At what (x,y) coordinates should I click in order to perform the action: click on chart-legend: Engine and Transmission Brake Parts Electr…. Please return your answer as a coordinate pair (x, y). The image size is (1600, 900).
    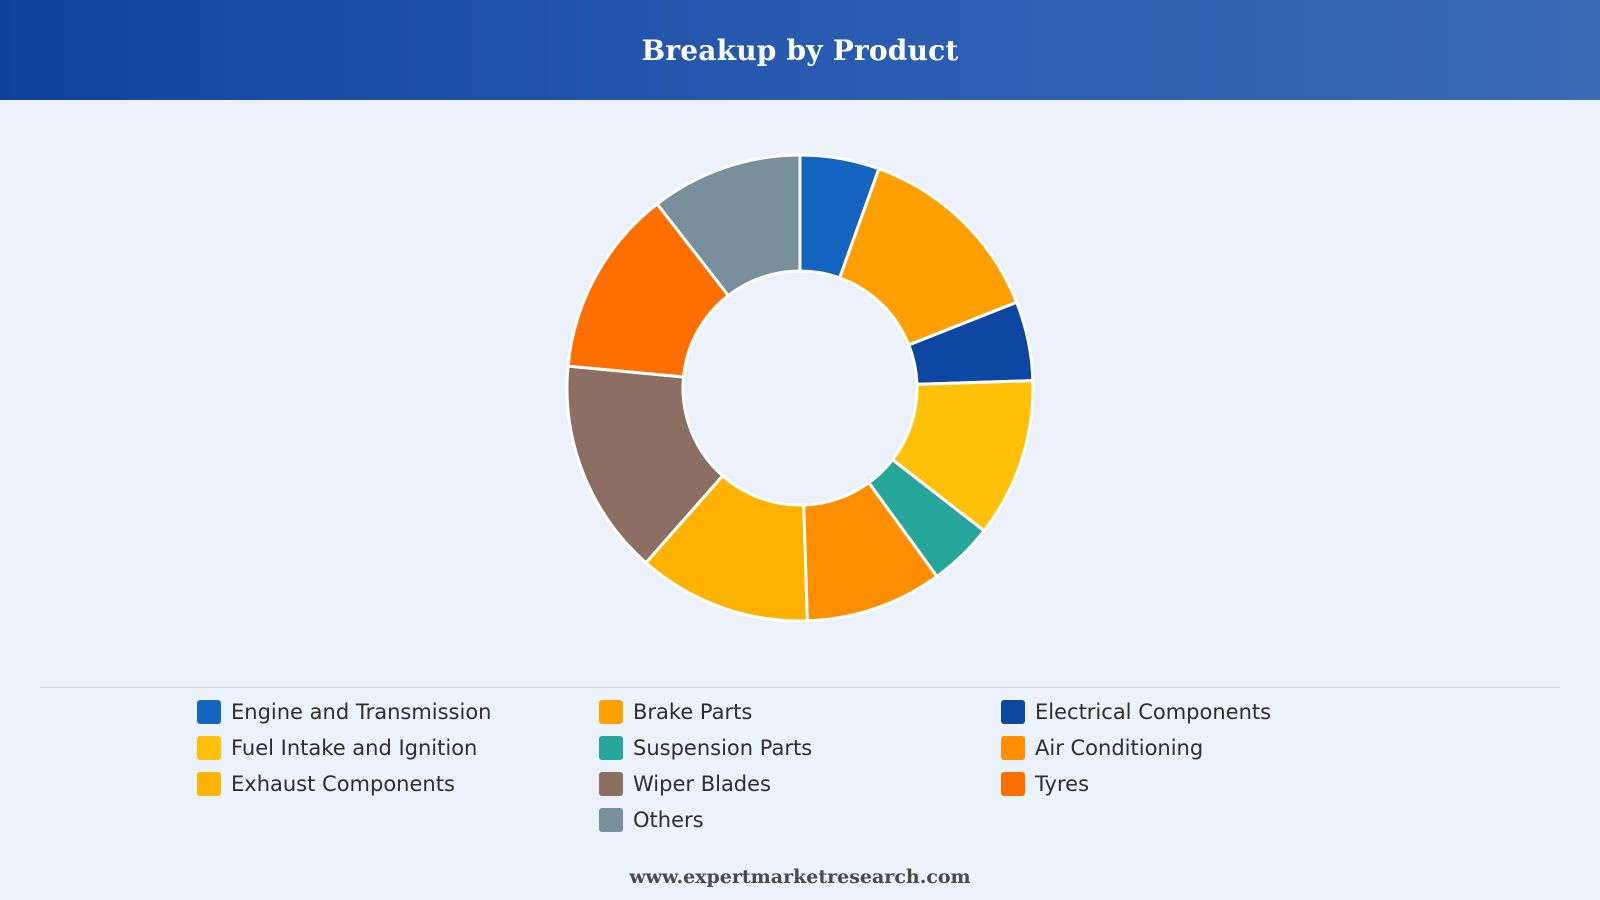
    Looking at the image, I should click on (807, 765).